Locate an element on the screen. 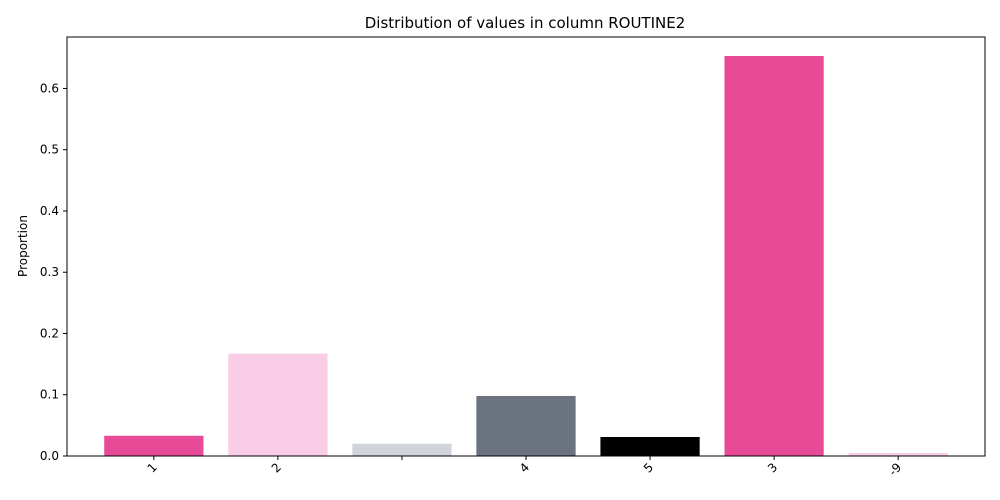 Image resolution: width=1000 pixels, height=500 pixels. x-axis-ticks: 1 2 4 5 3 -9 is located at coordinates (524, 467).